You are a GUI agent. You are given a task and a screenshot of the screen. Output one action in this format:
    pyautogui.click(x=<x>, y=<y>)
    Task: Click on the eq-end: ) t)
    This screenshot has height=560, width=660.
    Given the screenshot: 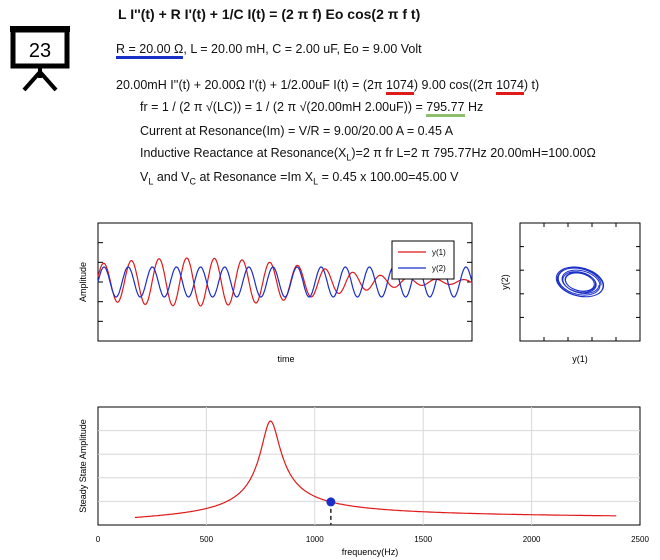 What is the action you would take?
    pyautogui.click(x=531, y=85)
    